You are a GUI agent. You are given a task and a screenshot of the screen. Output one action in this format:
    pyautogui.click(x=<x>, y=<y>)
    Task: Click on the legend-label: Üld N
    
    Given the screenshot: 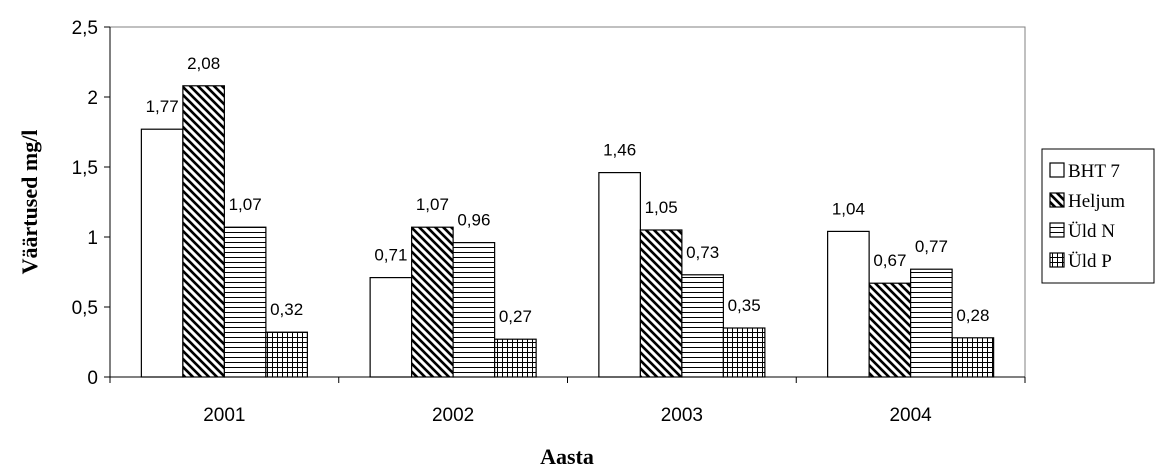 What is the action you would take?
    pyautogui.click(x=1091, y=231)
    